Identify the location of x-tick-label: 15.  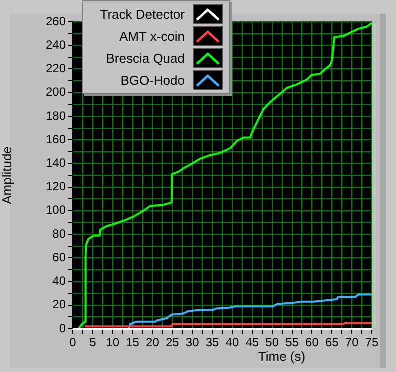
(133, 343).